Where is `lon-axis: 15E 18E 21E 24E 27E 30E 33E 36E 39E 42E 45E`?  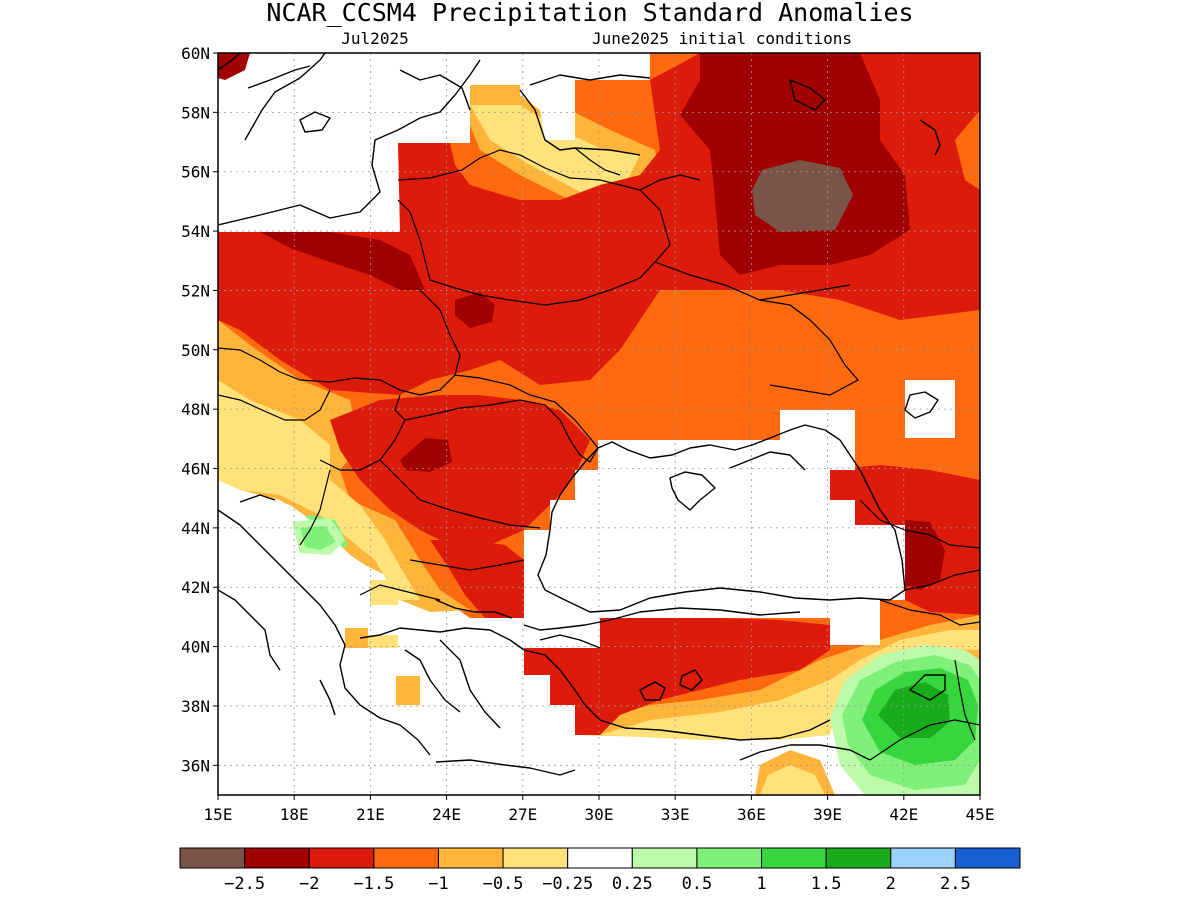
lon-axis: 15E 18E 21E 24E 27E 30E 33E 36E 39E 42E 45E is located at coordinates (599, 809).